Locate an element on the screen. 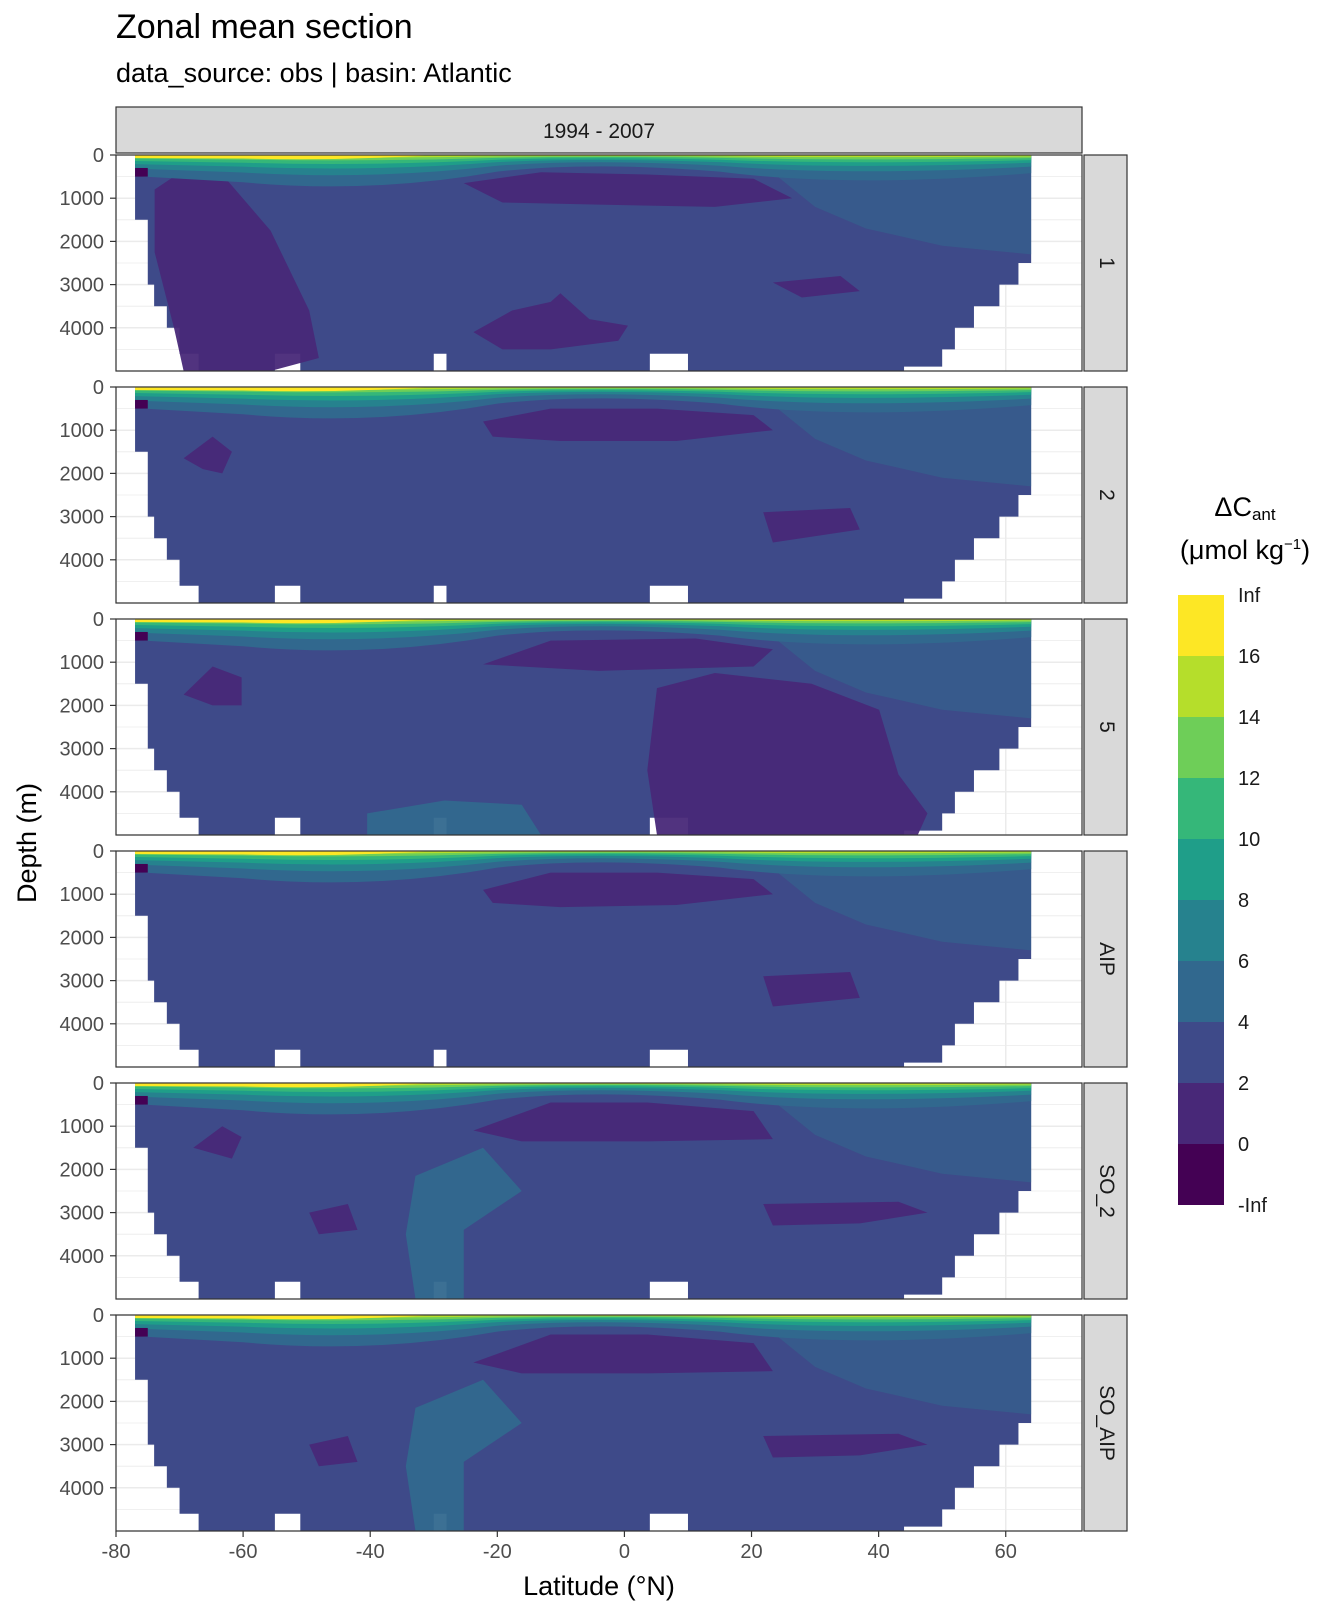 The width and height of the screenshot is (1344, 1612). row-strip-label: AIP is located at coordinates (1106, 959).